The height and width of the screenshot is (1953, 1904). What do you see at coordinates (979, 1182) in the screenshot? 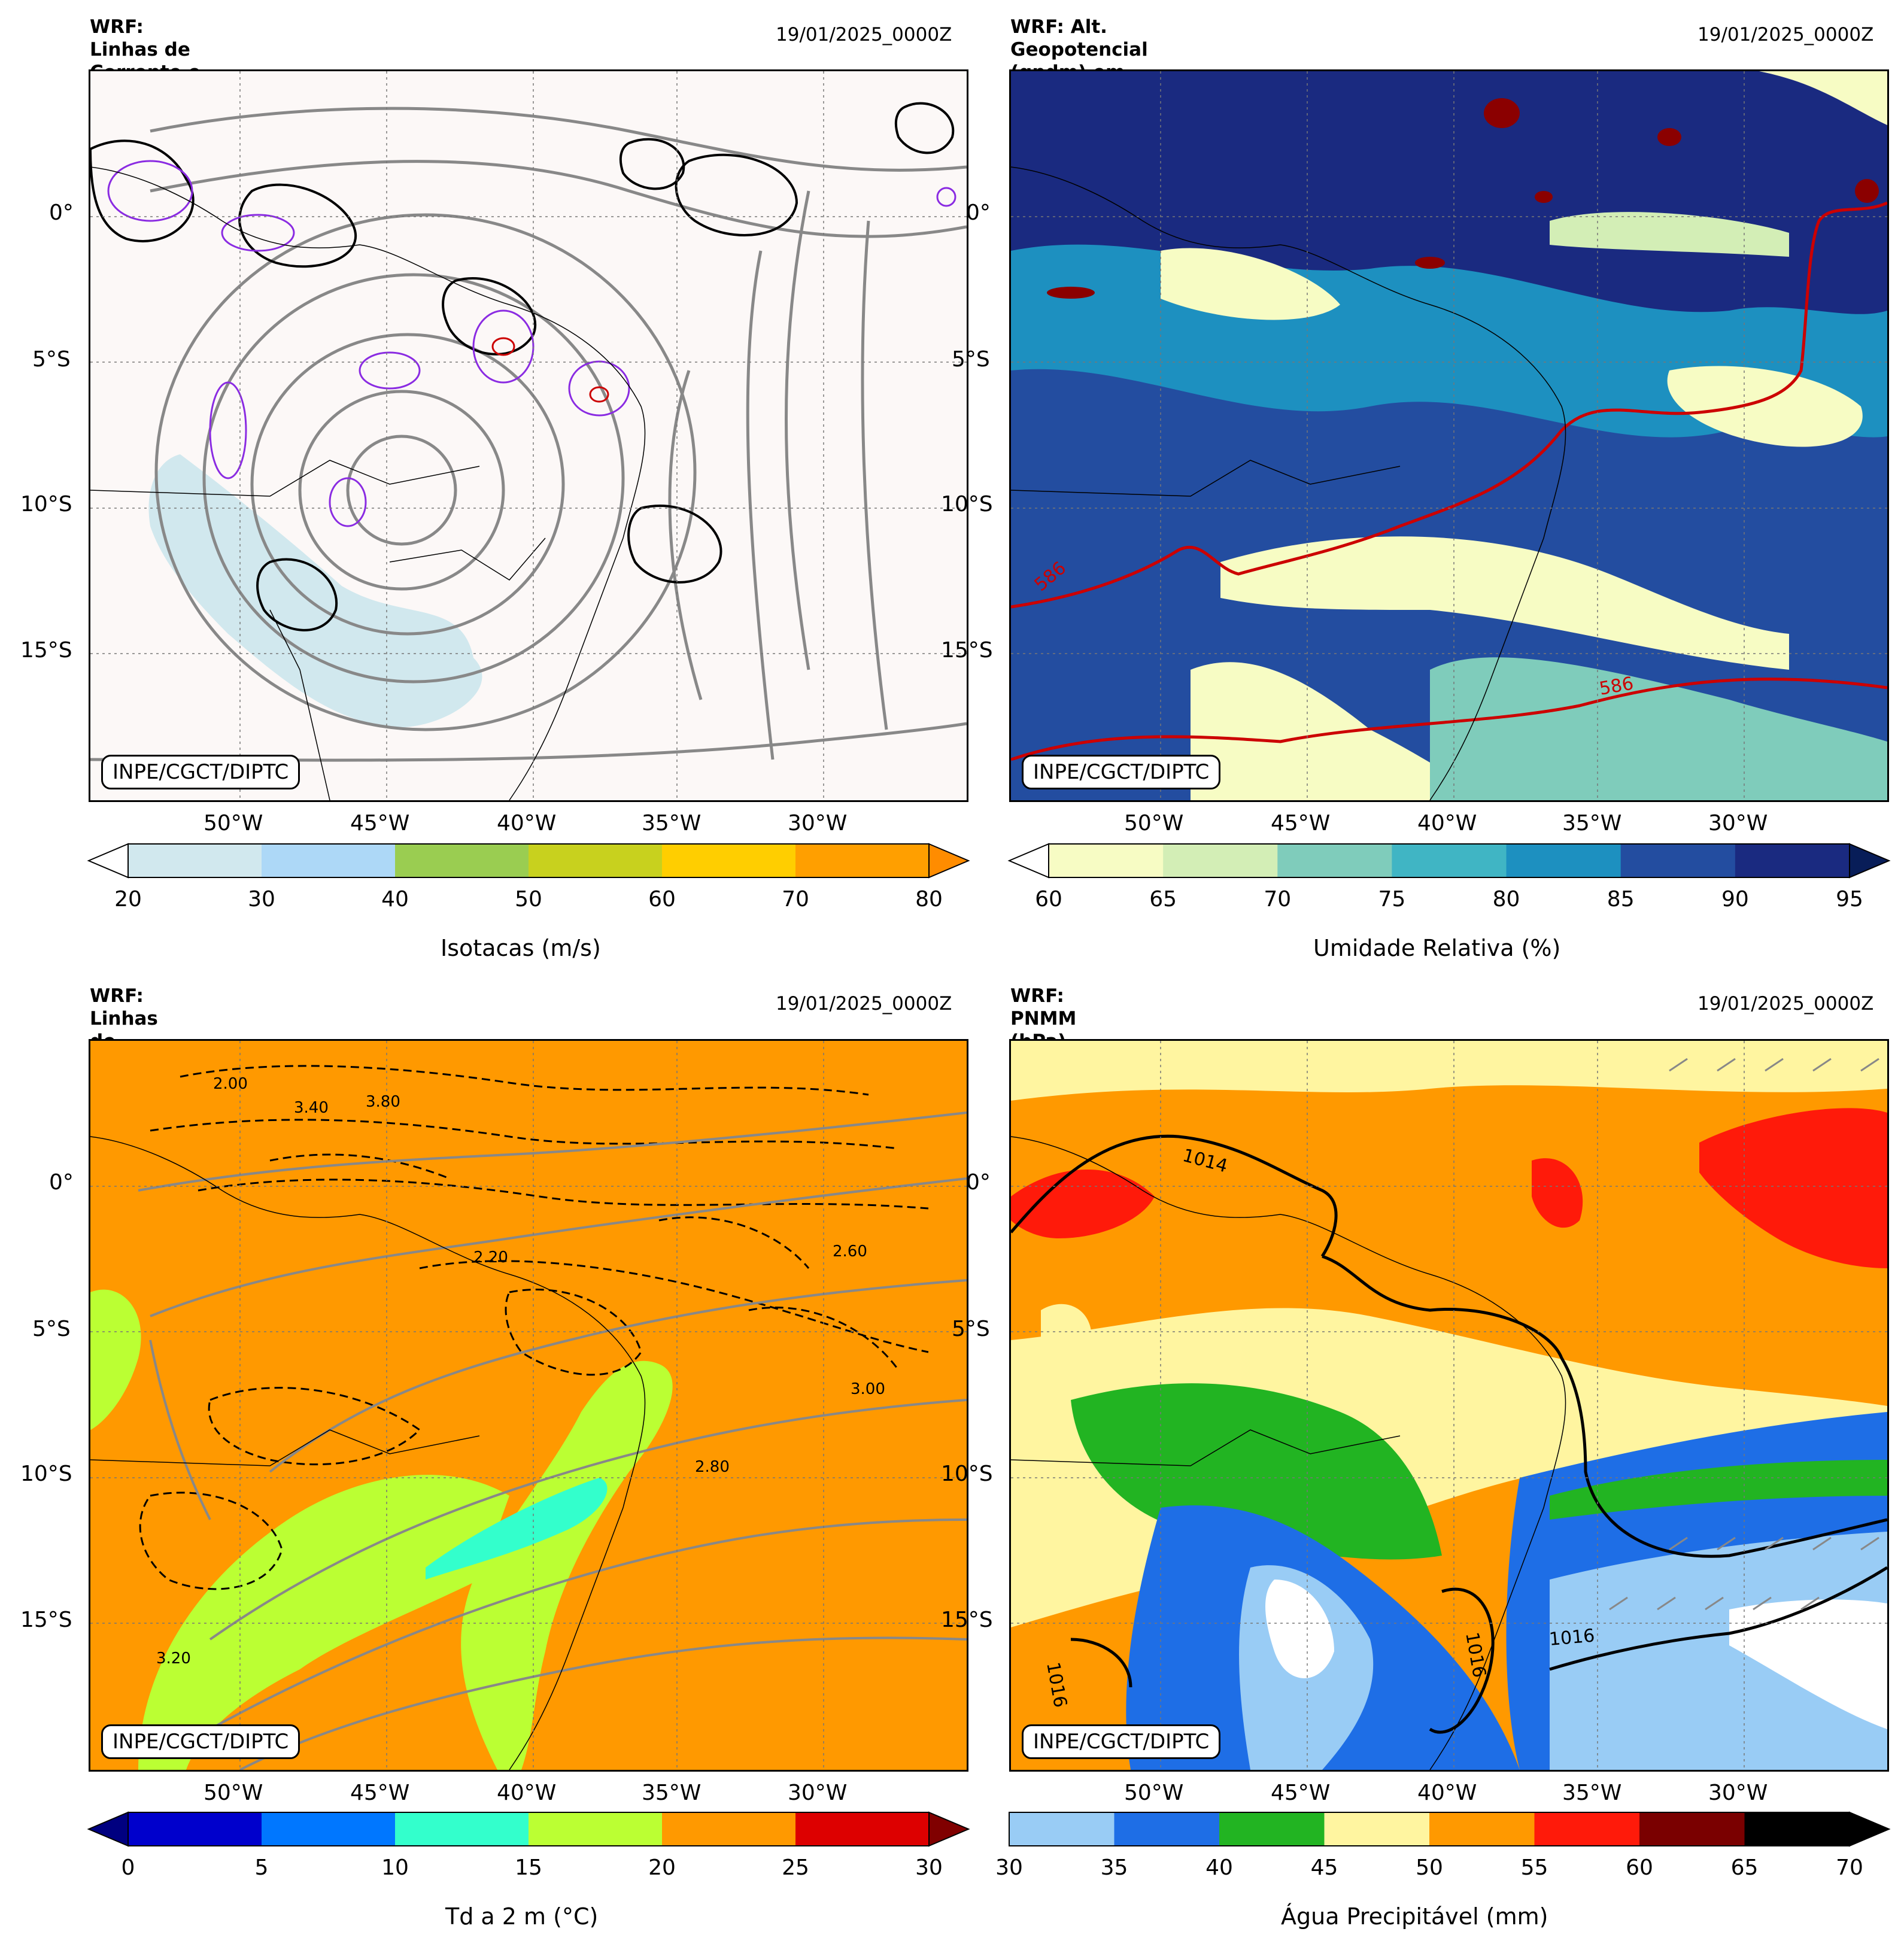
I see `lat-label: 0°` at bounding box center [979, 1182].